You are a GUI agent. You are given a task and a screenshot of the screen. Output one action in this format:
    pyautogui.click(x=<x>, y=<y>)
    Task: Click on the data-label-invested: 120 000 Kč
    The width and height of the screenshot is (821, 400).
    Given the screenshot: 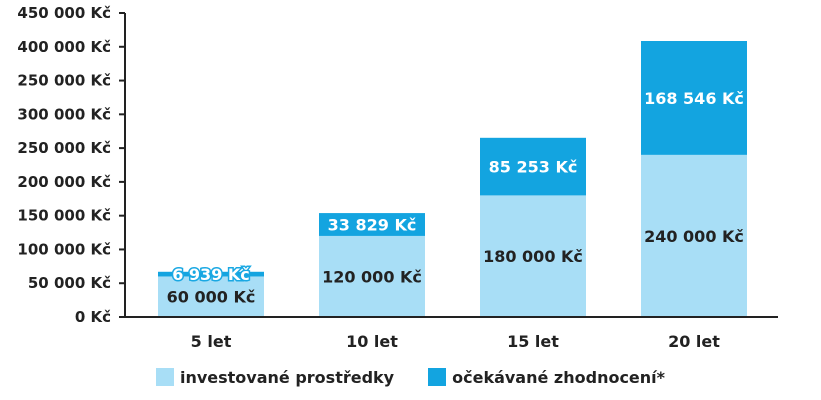 What is the action you would take?
    pyautogui.click(x=372, y=276)
    